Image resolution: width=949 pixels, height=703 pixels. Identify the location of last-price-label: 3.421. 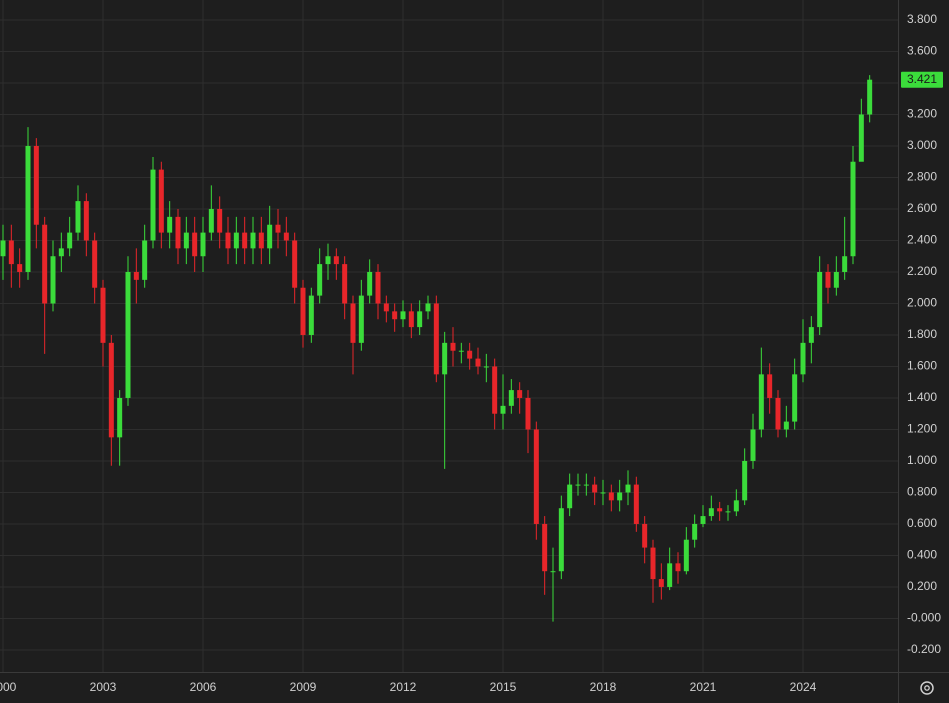
(922, 79).